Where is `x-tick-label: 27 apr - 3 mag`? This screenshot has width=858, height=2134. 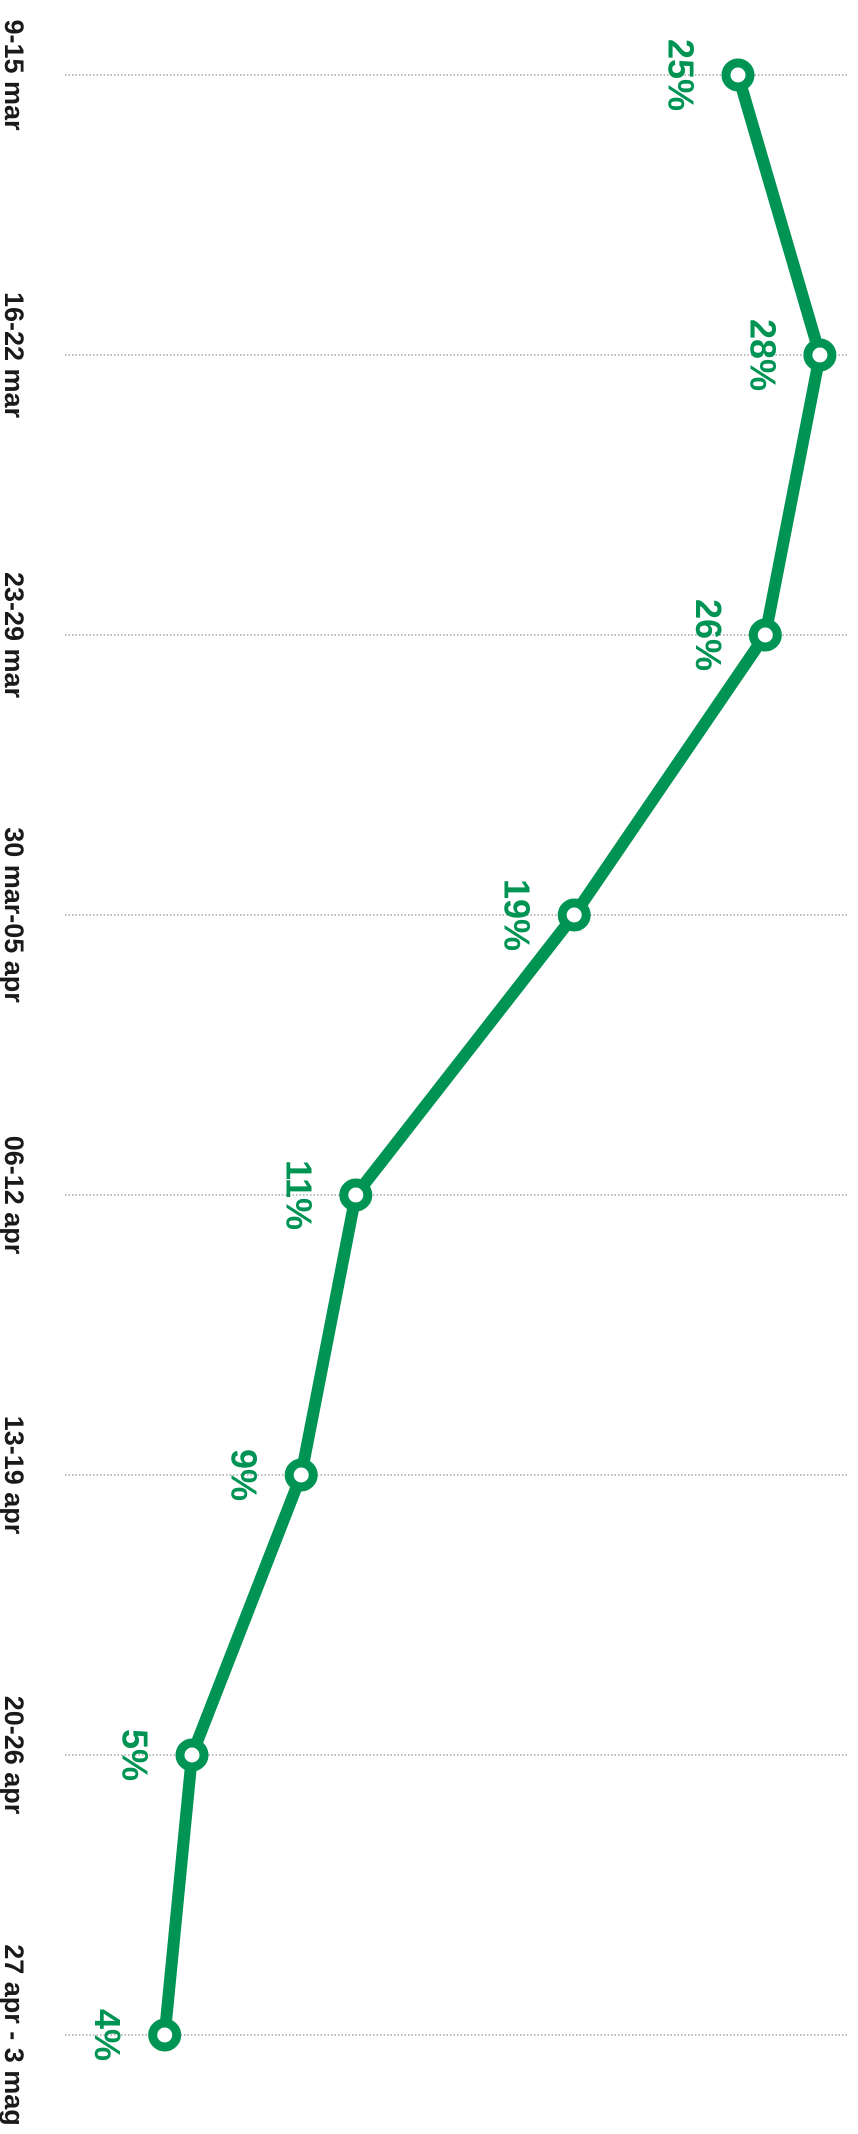 x-tick-label: 27 apr - 3 mag is located at coordinates (14, 2035).